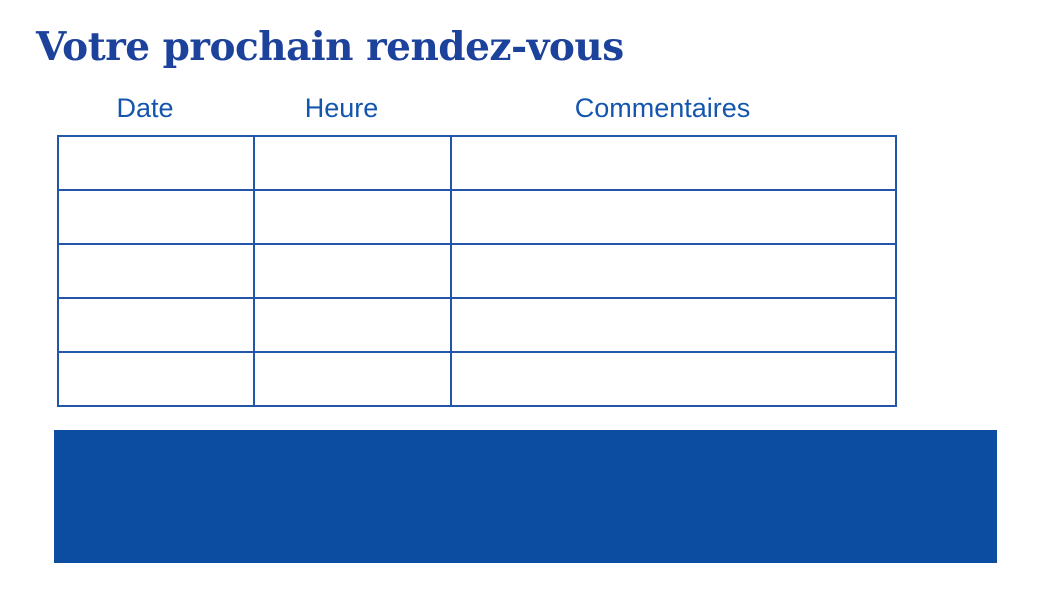 Image resolution: width=1050 pixels, height=600 pixels. What do you see at coordinates (662, 108) in the screenshot?
I see `column-header-commentaires: Commentaires` at bounding box center [662, 108].